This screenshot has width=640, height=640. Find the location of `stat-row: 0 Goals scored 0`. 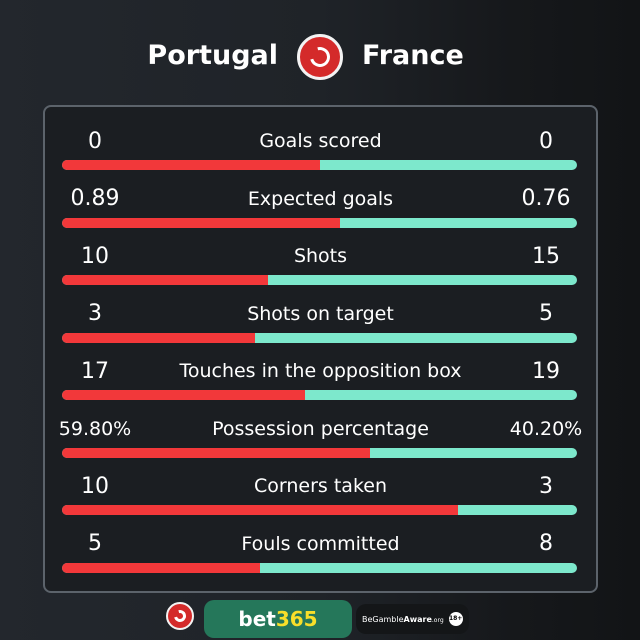

stat-row: 0 Goals scored 0 is located at coordinates (320, 143).